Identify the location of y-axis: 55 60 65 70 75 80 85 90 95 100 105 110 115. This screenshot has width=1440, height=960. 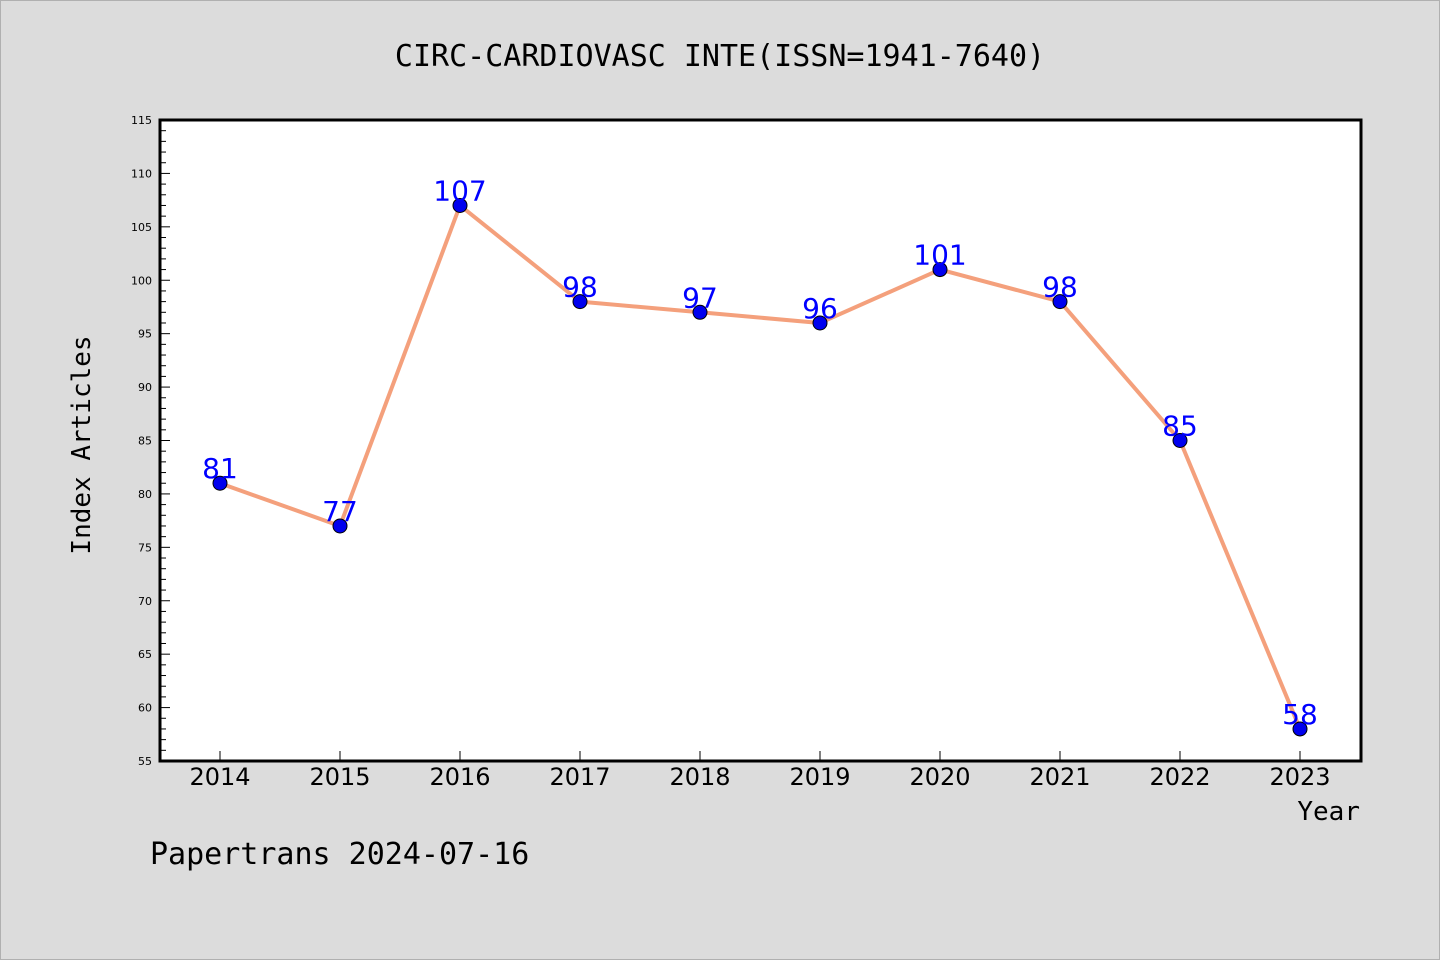
(150, 441).